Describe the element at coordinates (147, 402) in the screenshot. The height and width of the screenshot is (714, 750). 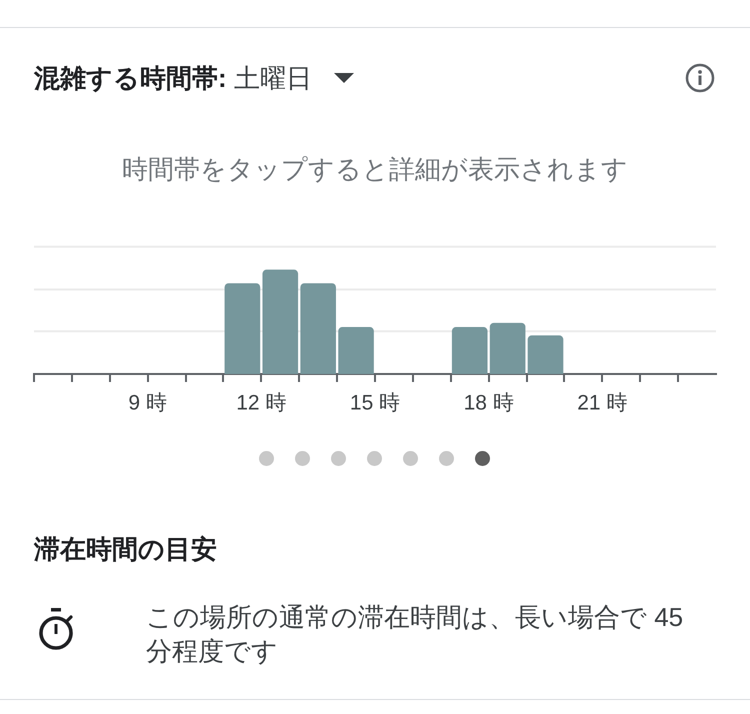
I see `x-tick-label: 9 時` at that location.